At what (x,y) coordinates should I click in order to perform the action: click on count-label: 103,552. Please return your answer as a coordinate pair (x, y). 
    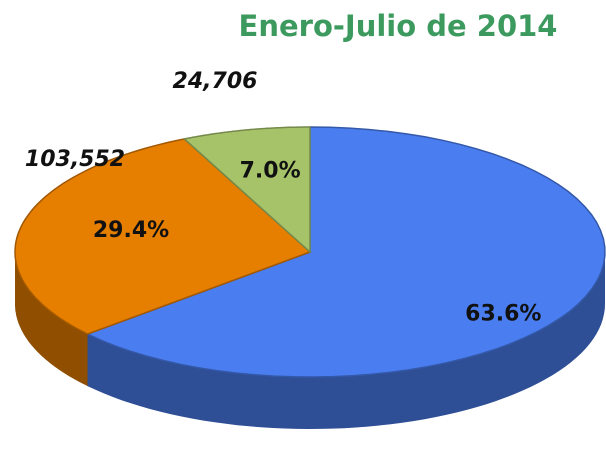
    Looking at the image, I should click on (75, 159).